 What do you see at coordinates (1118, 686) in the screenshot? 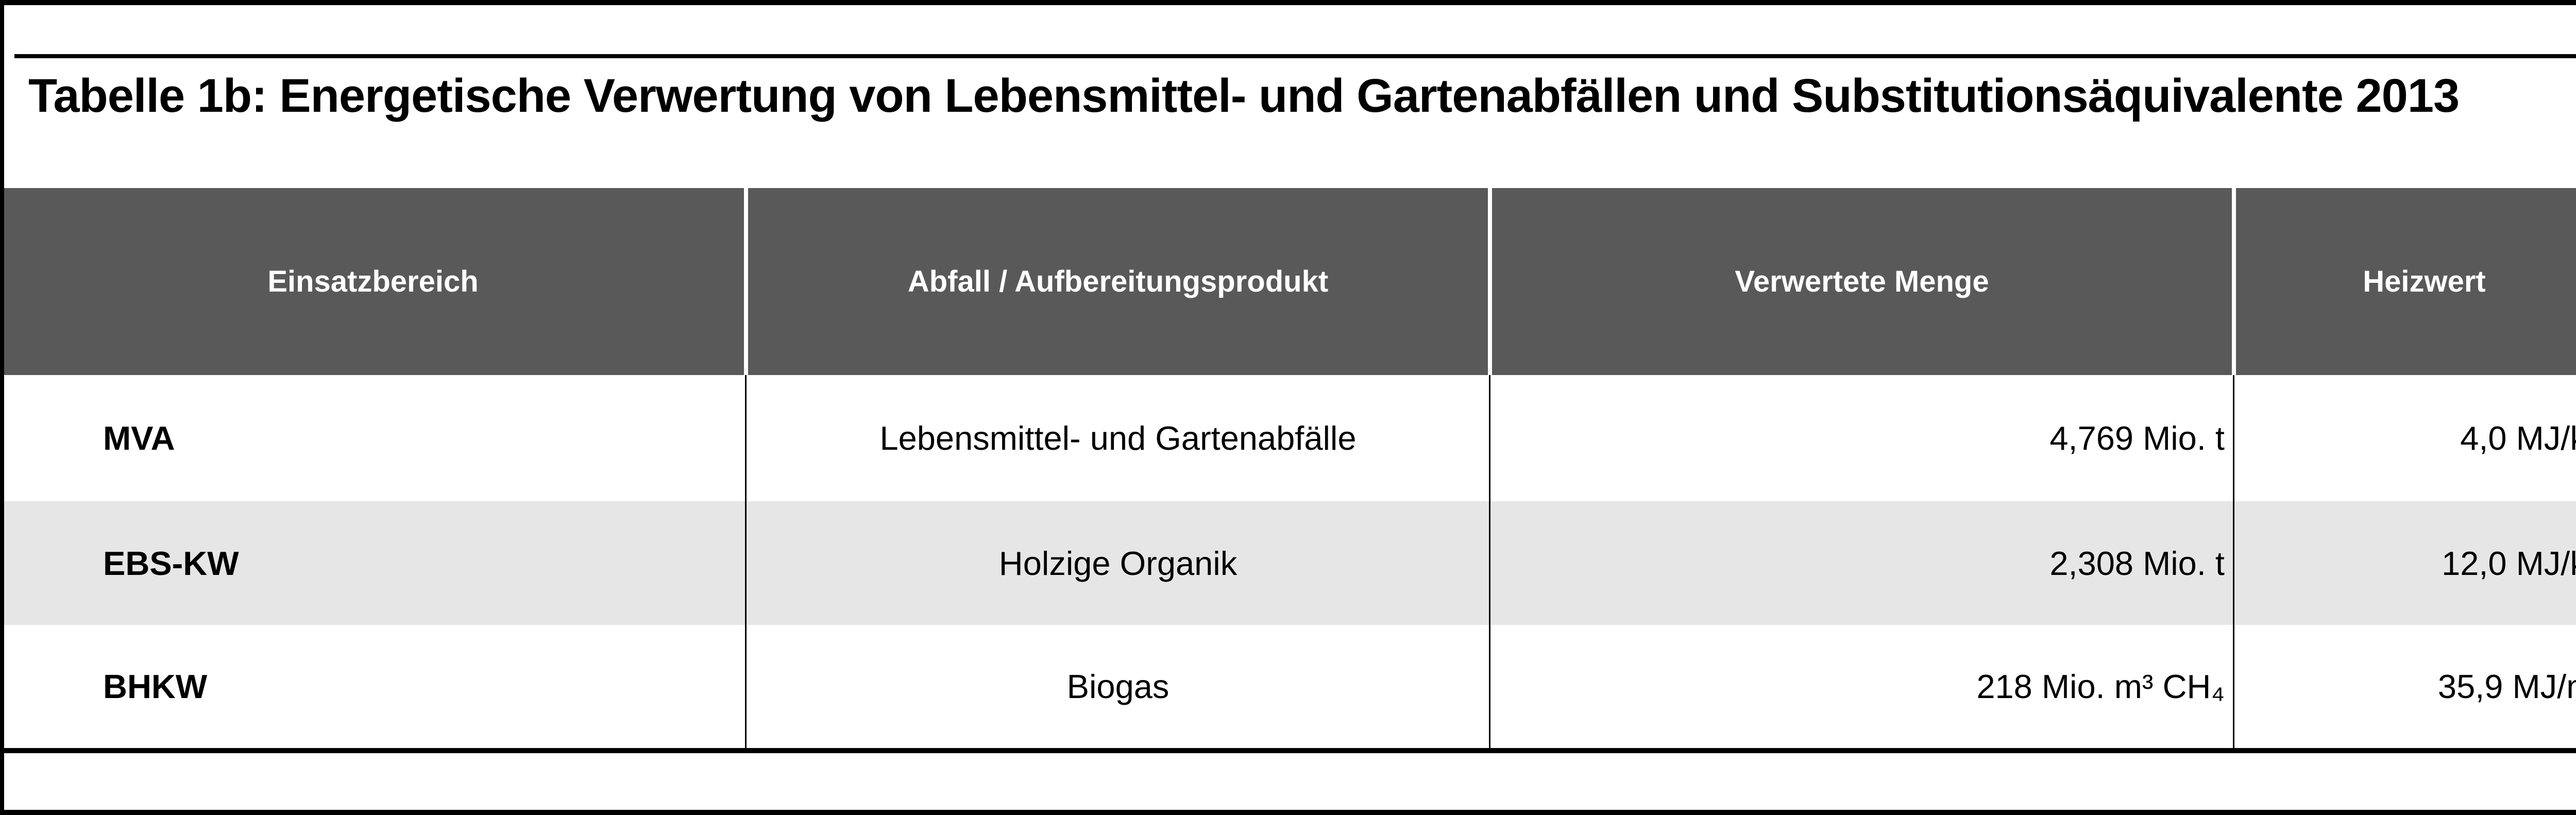
I see `cell-abfall: Biogas` at bounding box center [1118, 686].